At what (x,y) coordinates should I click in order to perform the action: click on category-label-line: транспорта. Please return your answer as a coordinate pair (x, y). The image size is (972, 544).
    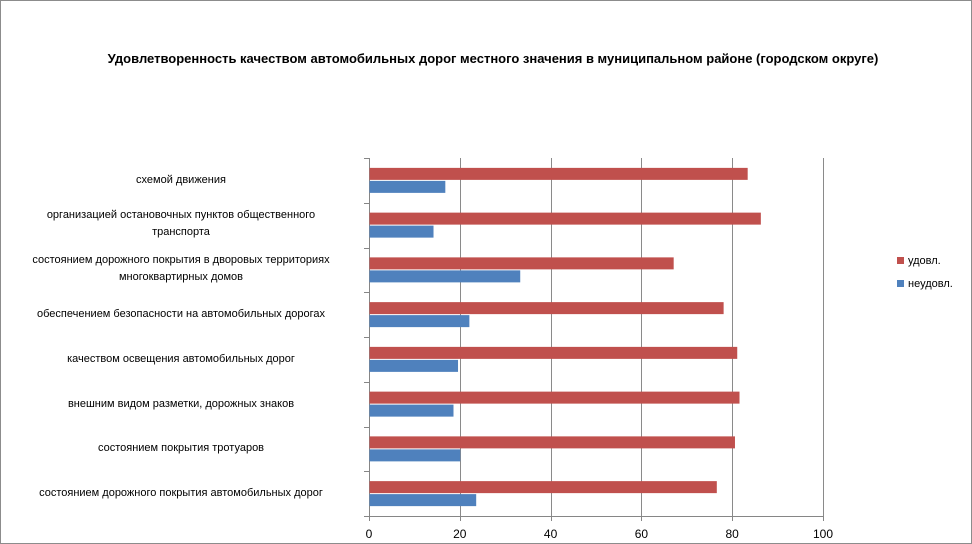
    Looking at the image, I should click on (181, 232).